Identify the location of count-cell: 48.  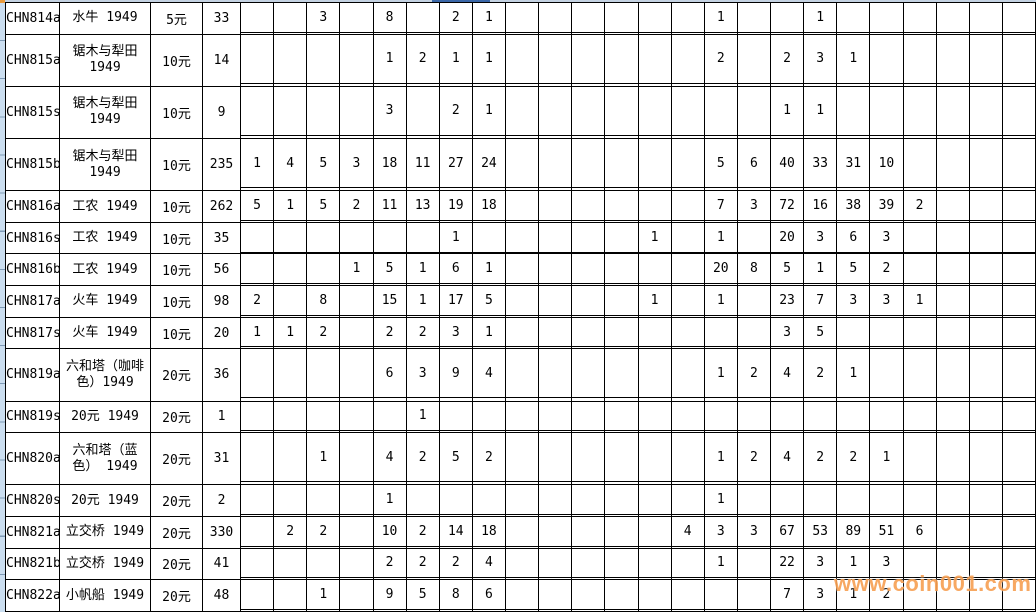
(221, 595).